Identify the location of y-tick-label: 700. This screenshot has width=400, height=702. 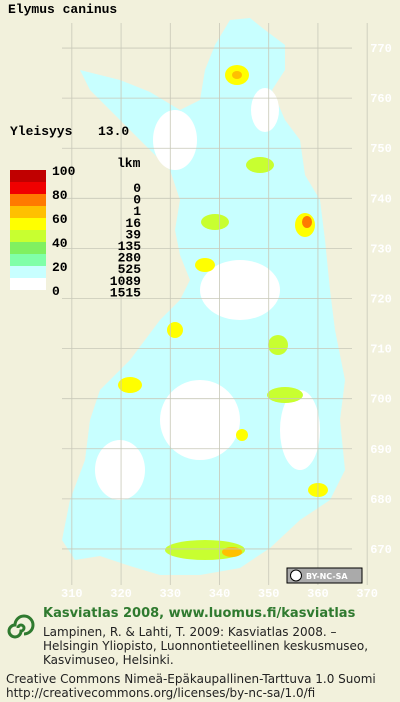
(381, 400).